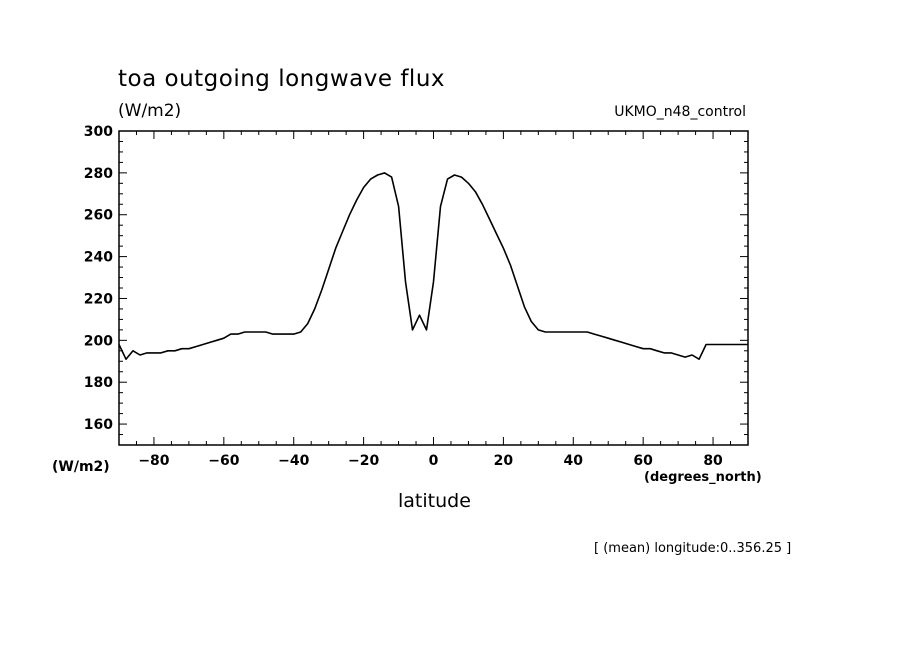  Describe the element at coordinates (434, 461) in the screenshot. I see `x-tick-label: 0` at that location.